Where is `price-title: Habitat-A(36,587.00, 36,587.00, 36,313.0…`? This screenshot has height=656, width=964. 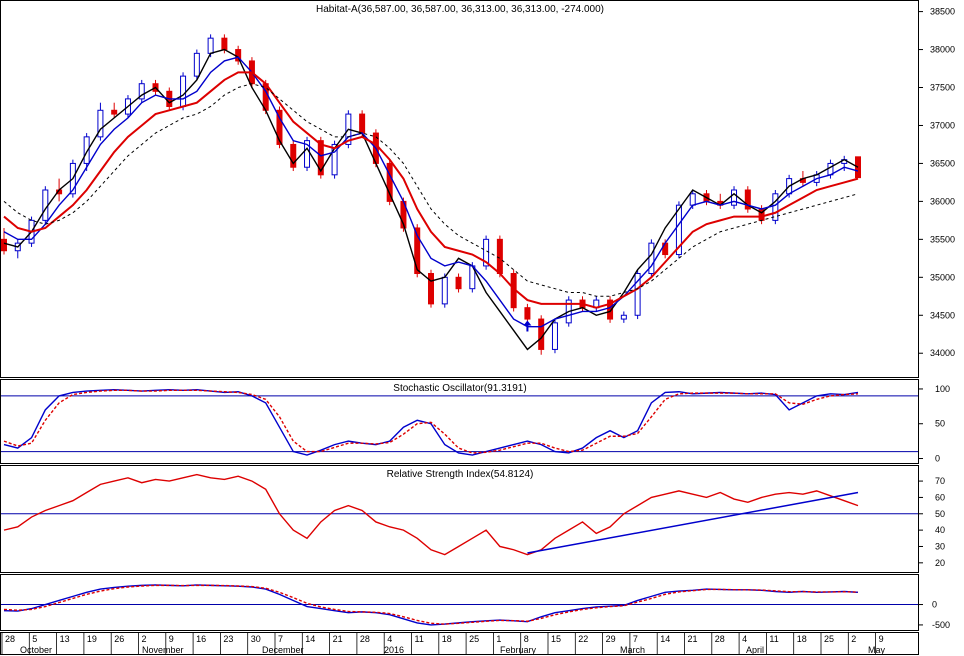 price-title: Habitat-A(36,587.00, 36,587.00, 36,313.0… is located at coordinates (460, 9).